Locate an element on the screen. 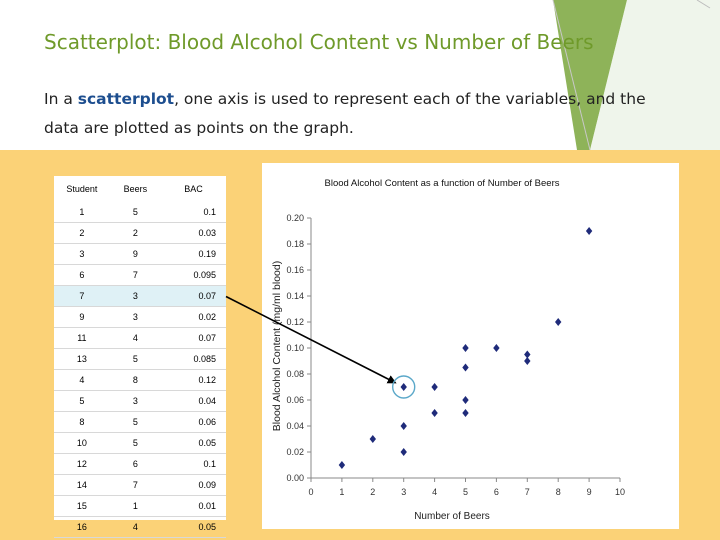 The width and height of the screenshot is (720, 540). cell-student: 14 is located at coordinates (82, 485).